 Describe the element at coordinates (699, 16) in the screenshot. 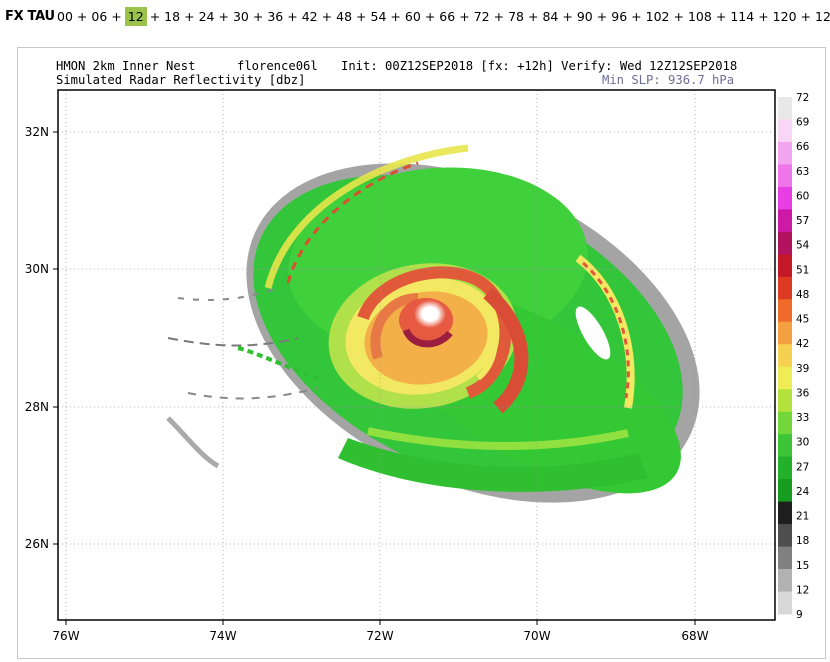

I see `fx-tau-108: 108` at that location.